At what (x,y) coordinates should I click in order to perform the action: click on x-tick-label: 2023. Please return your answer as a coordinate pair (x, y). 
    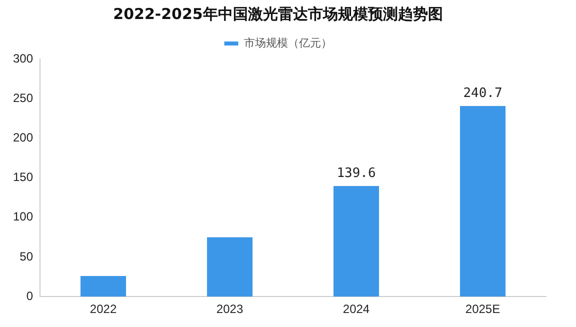
    Looking at the image, I should click on (230, 309).